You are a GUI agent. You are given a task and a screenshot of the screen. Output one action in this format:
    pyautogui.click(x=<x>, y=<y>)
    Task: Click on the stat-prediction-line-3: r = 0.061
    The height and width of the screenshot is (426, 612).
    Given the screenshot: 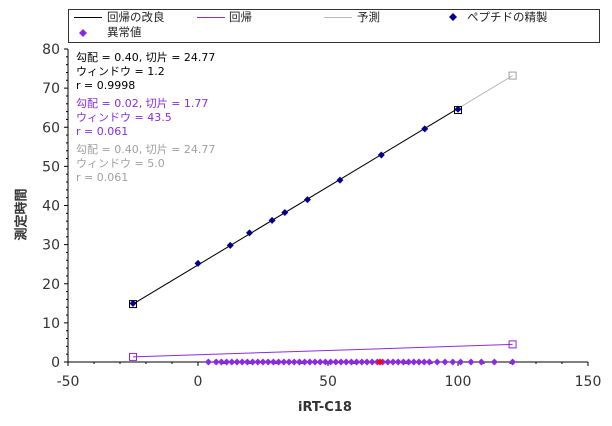 What is the action you would take?
    pyautogui.click(x=102, y=177)
    